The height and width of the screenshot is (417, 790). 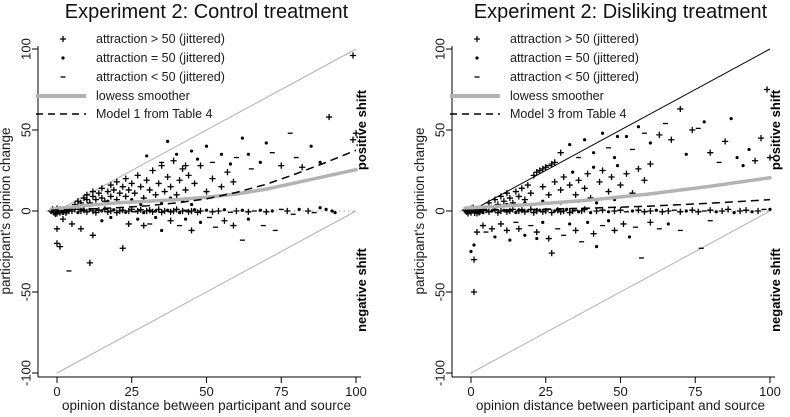 I want to click on legend-item-label: attraction < 50 (jittered), so click(x=160, y=77).